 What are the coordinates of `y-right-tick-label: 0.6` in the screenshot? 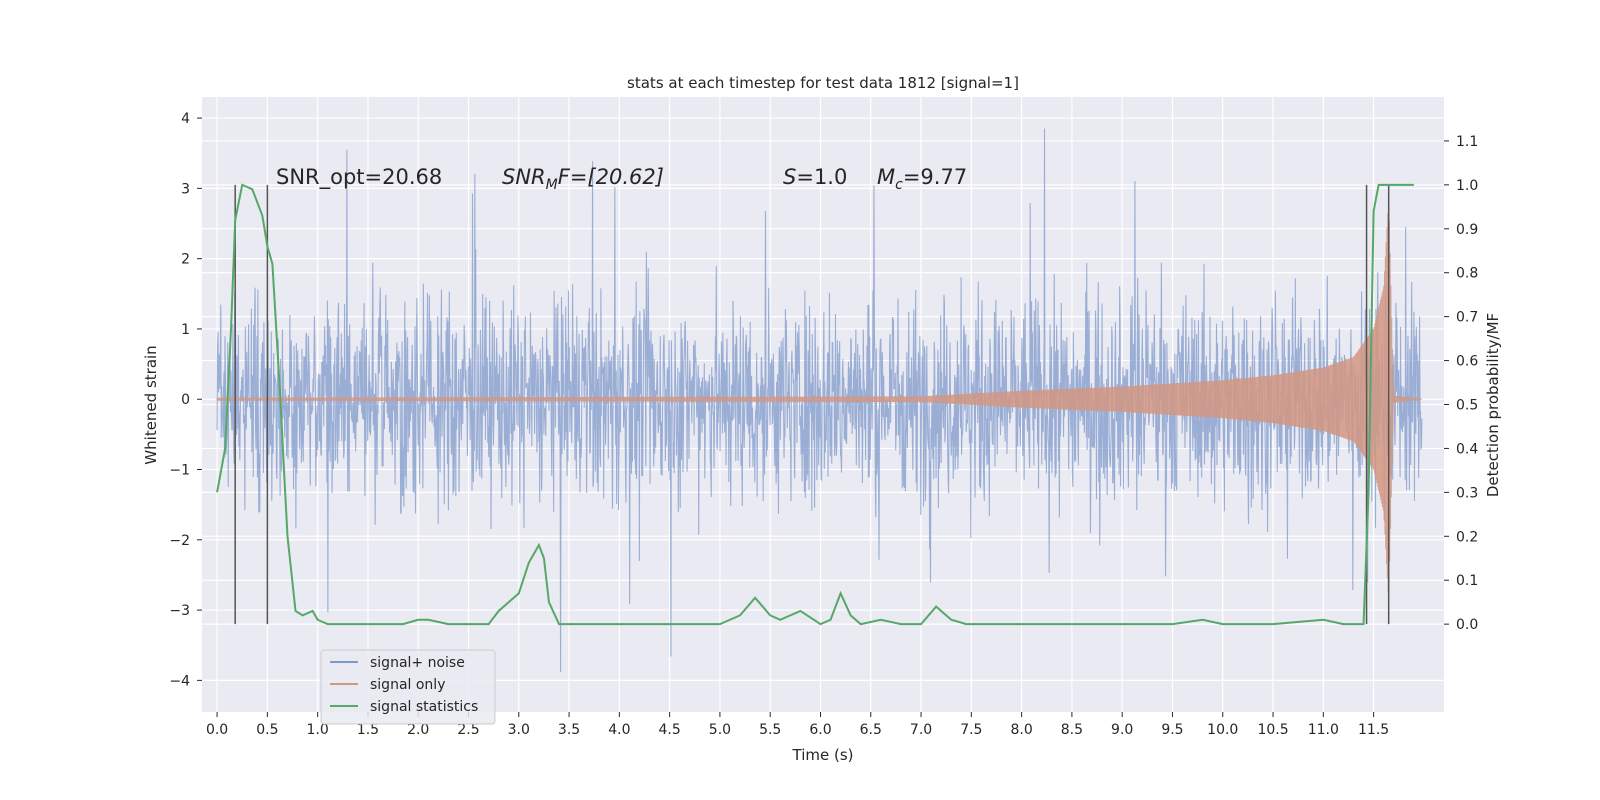 It's located at (1467, 362).